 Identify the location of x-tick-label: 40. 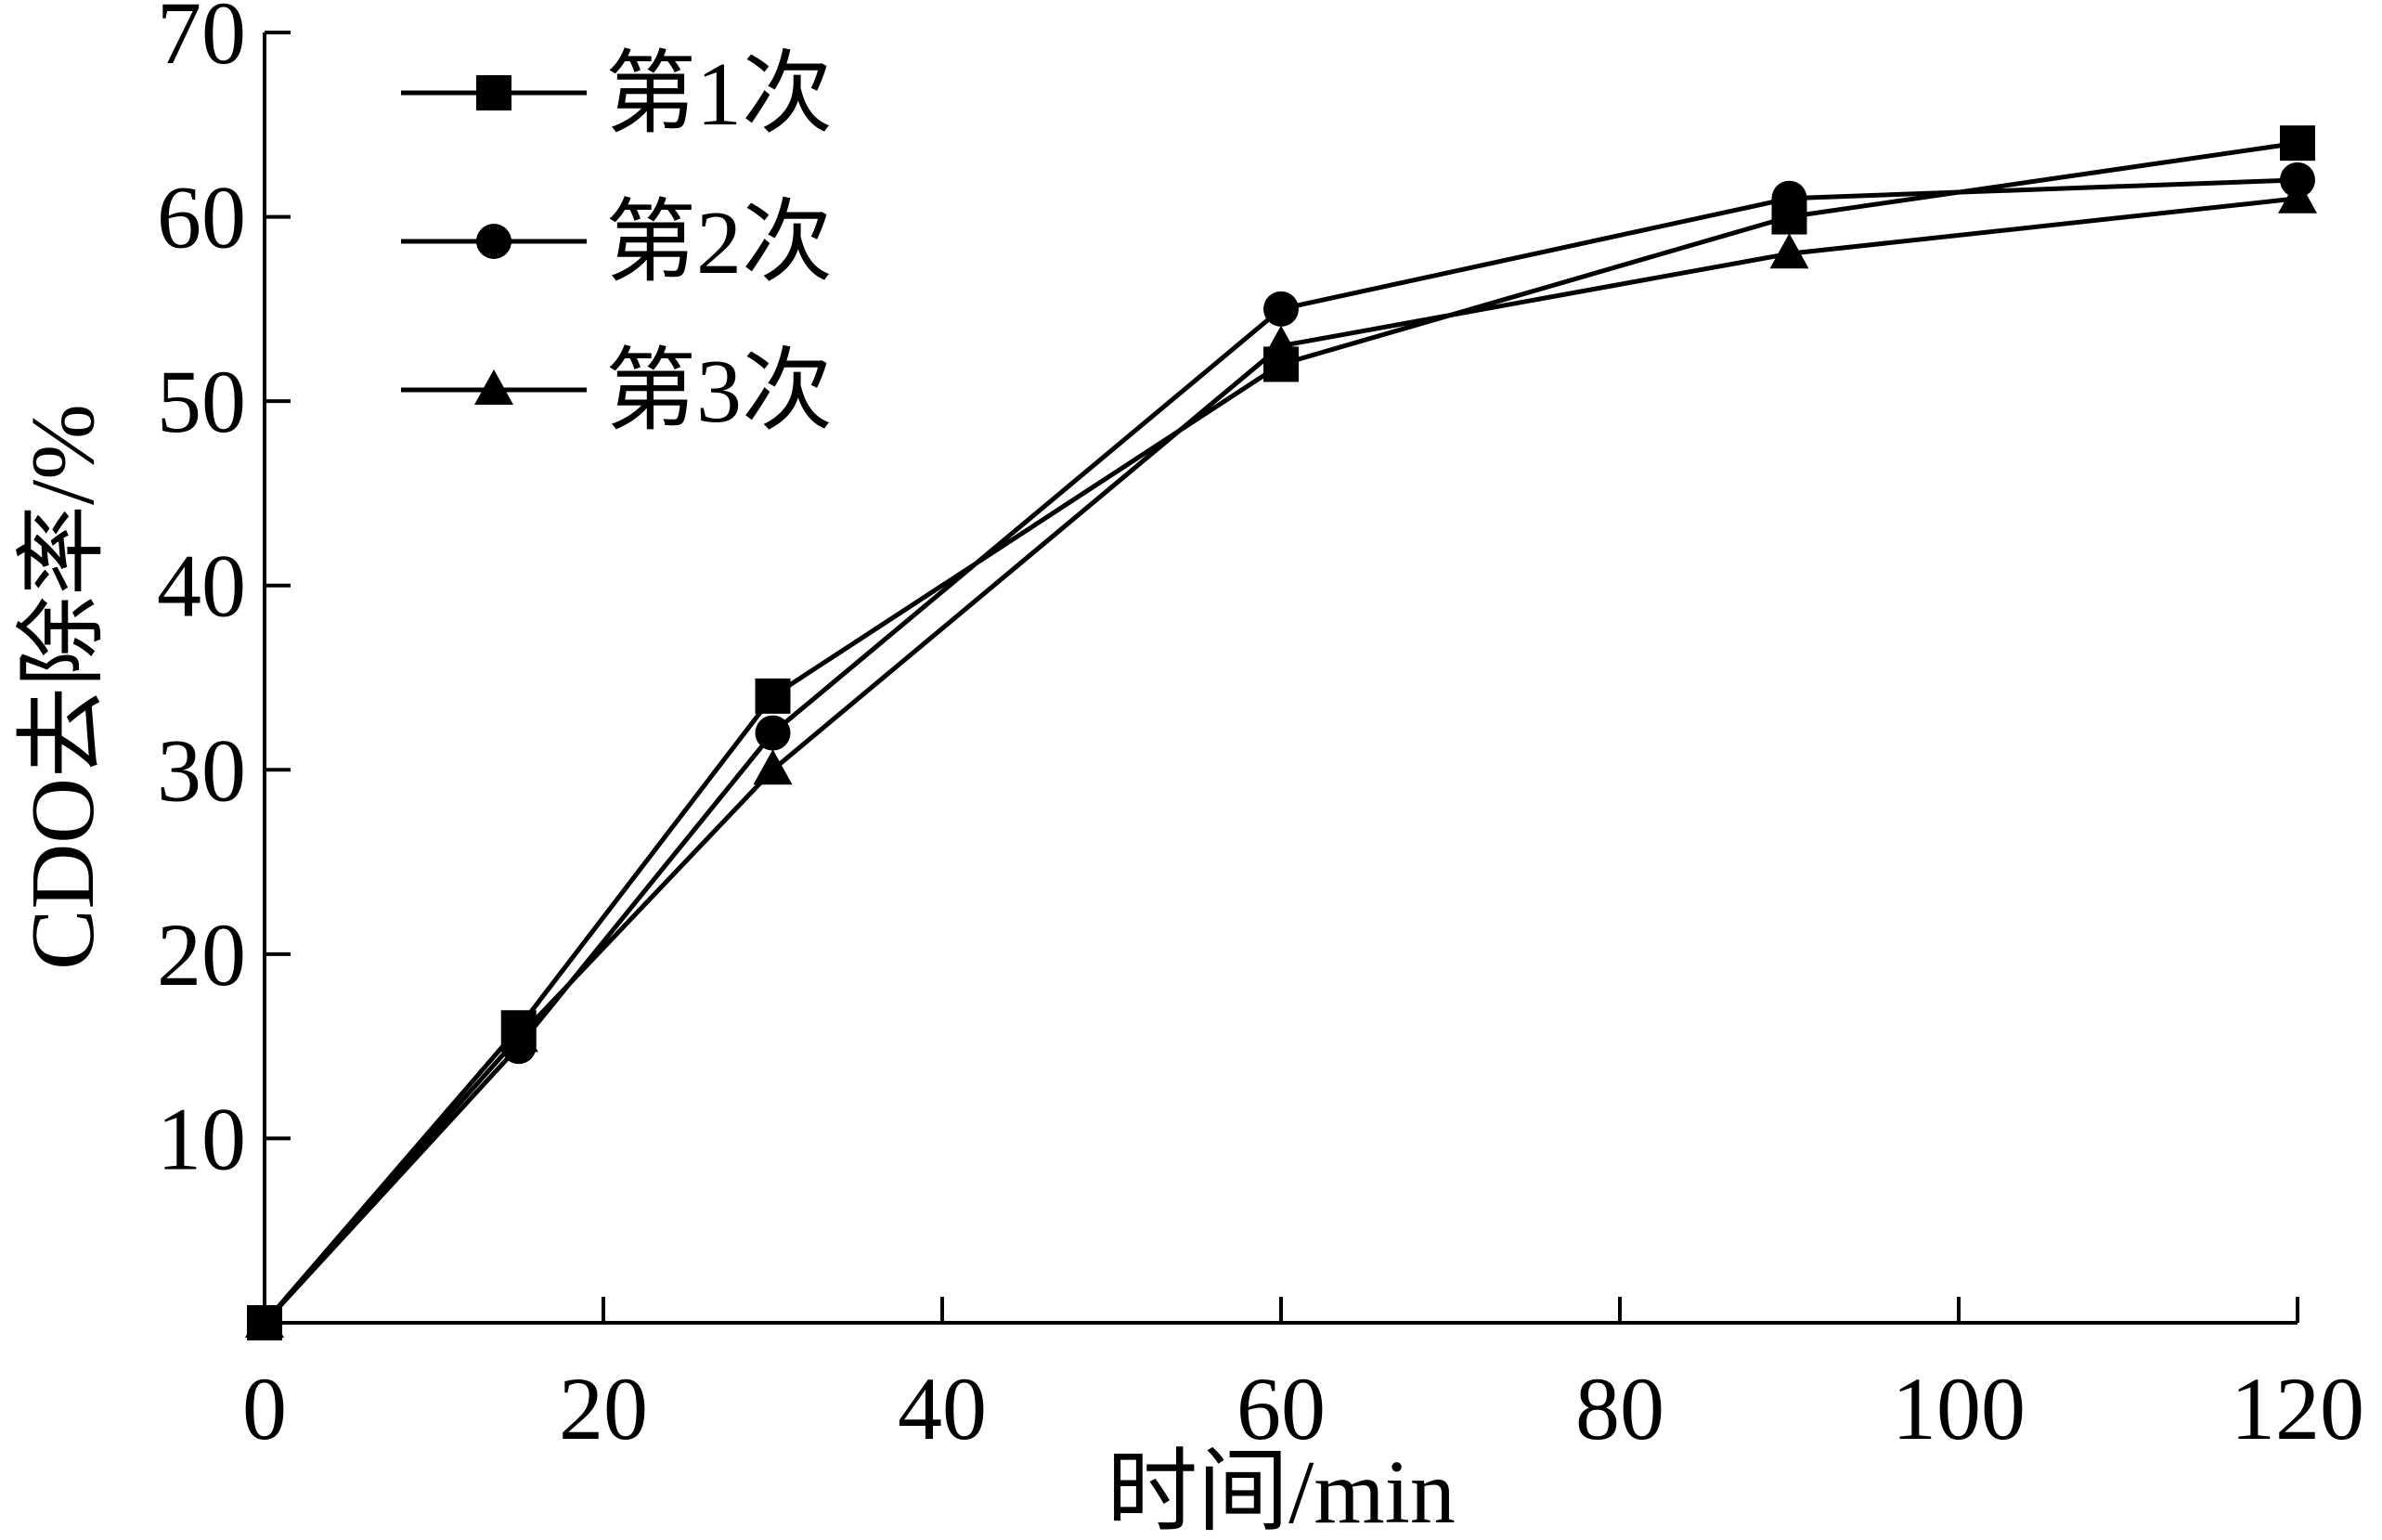
(943, 1409).